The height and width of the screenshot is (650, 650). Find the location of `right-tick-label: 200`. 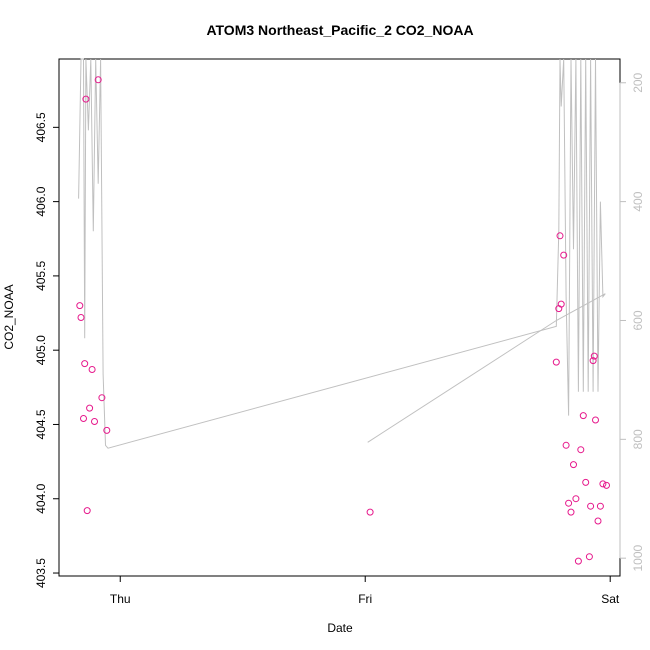

right-tick-label: 200 is located at coordinates (638, 82).